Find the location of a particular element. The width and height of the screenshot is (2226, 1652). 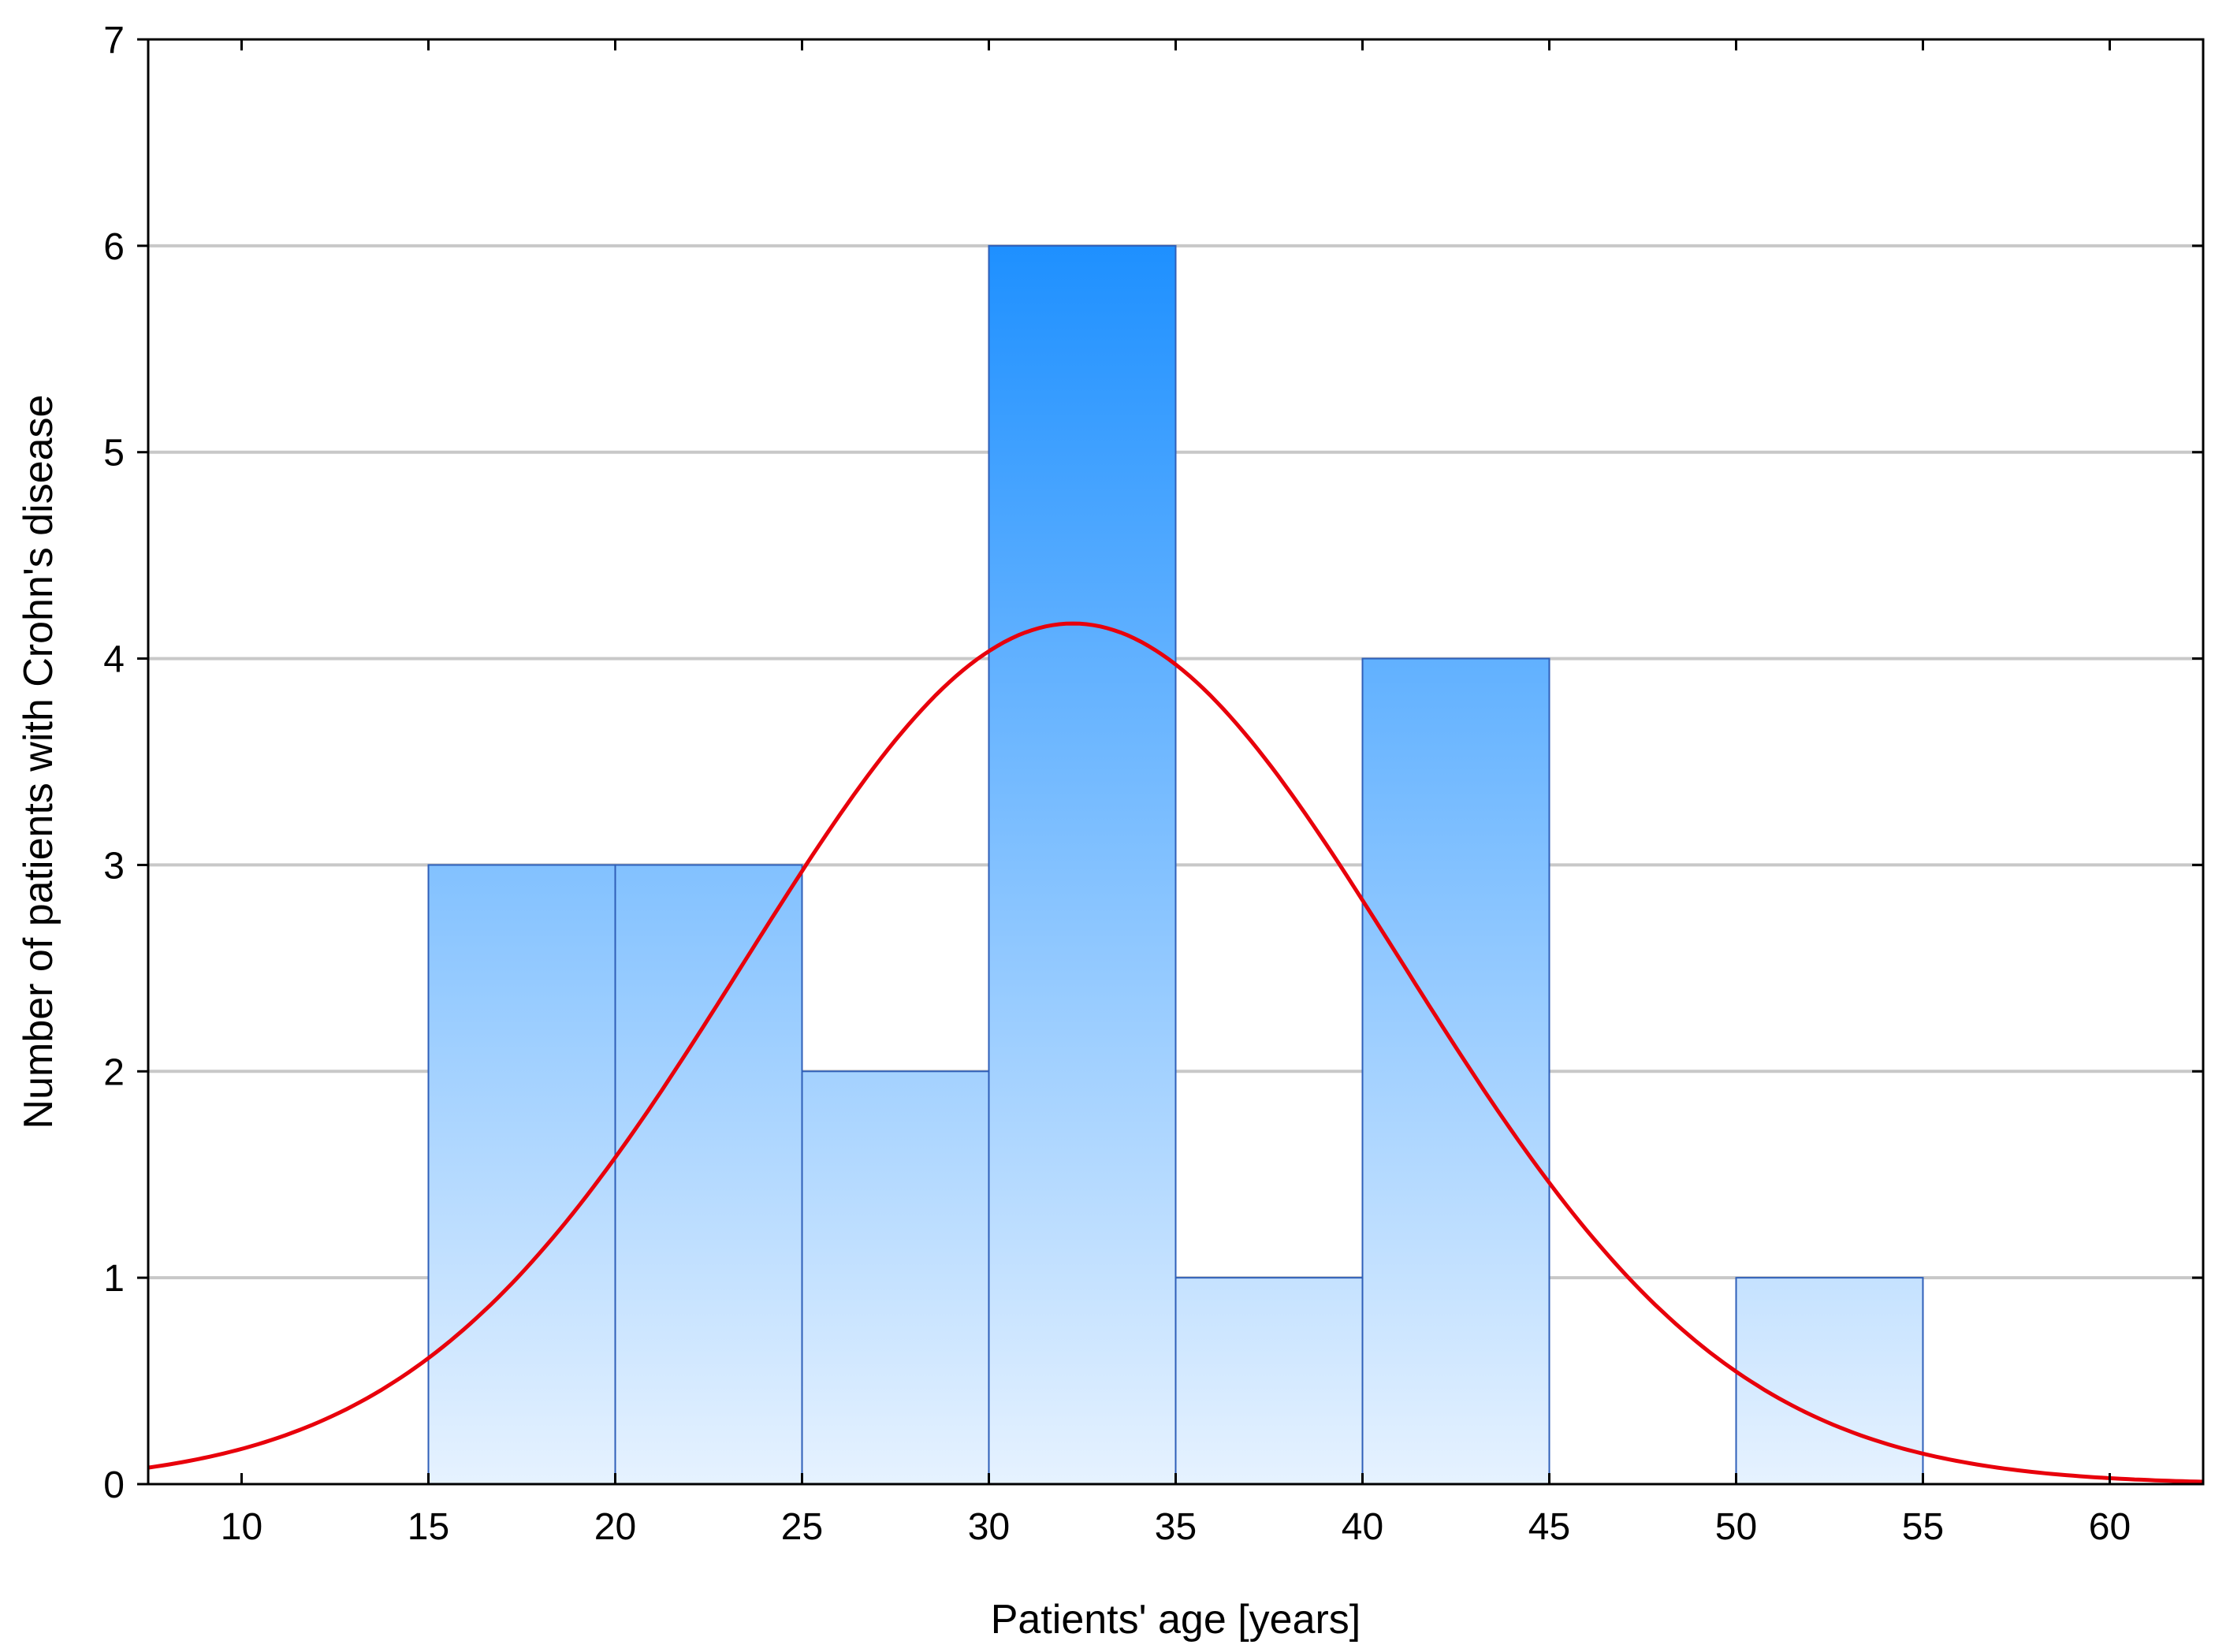

x-tick-label: 50 is located at coordinates (1736, 1527).